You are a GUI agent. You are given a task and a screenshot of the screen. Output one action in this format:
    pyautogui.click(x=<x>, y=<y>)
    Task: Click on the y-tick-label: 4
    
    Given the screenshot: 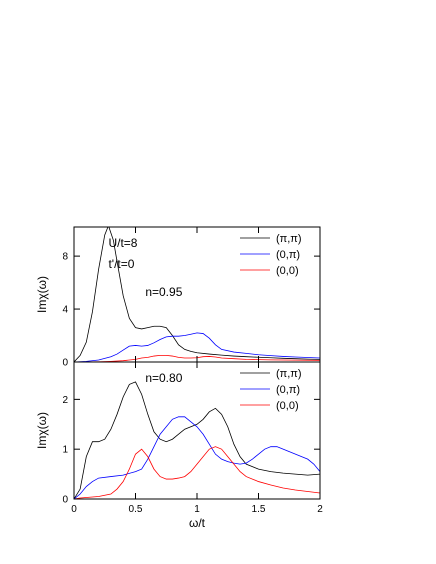 What is the action you would take?
    pyautogui.click(x=65, y=310)
    